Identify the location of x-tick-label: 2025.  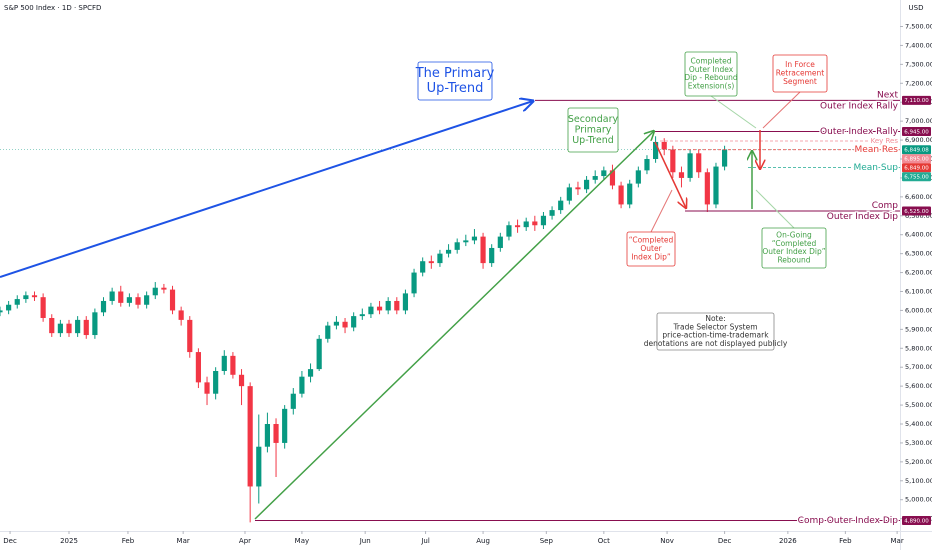
(69, 541).